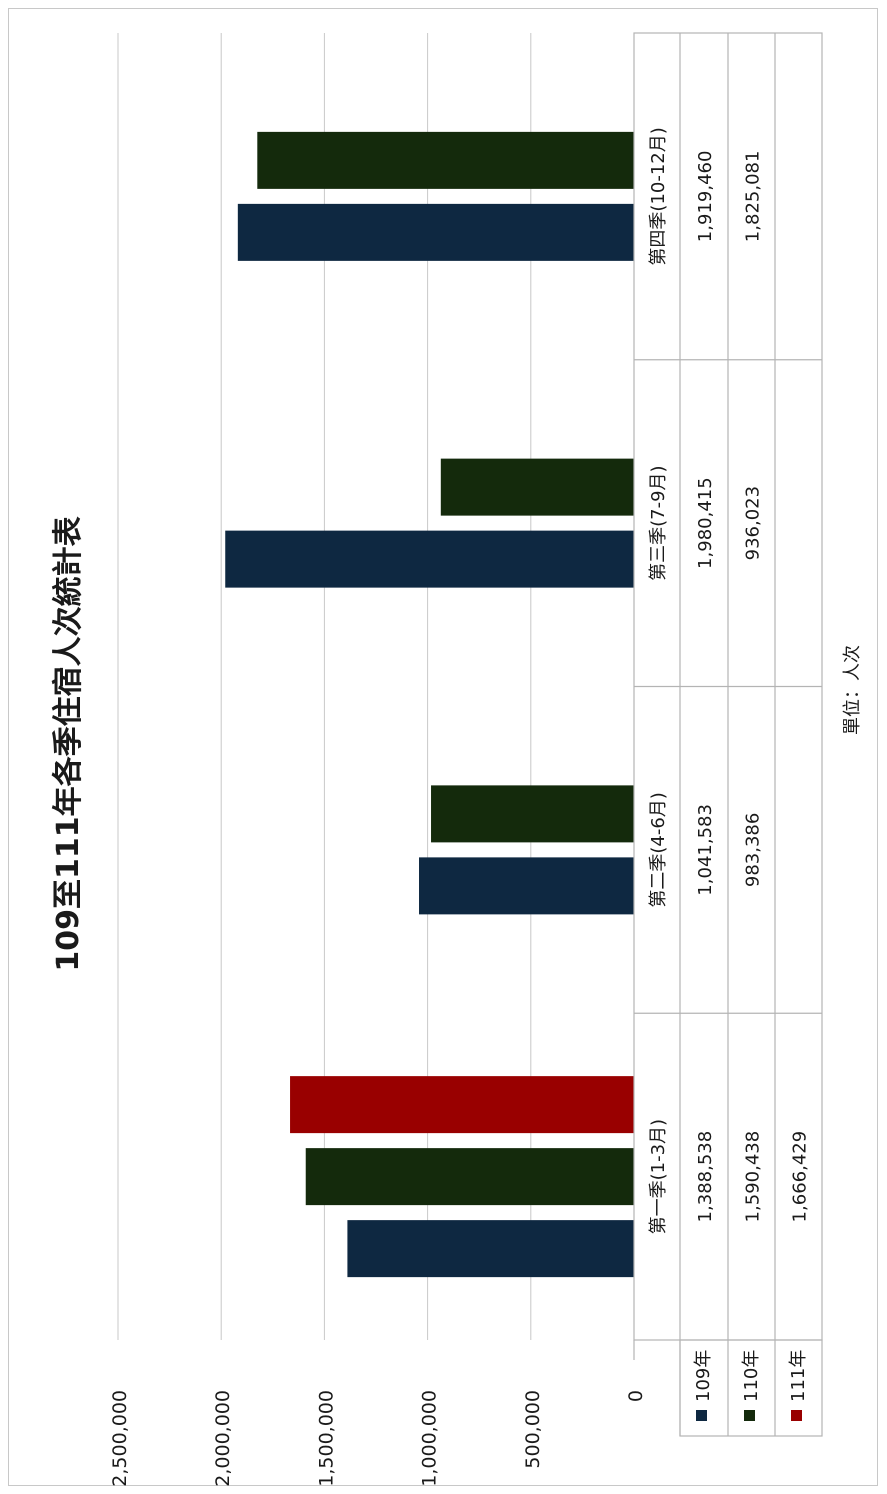  What do you see at coordinates (658, 849) in the screenshot?
I see `category-label: 第二季(4-6月)` at bounding box center [658, 849].